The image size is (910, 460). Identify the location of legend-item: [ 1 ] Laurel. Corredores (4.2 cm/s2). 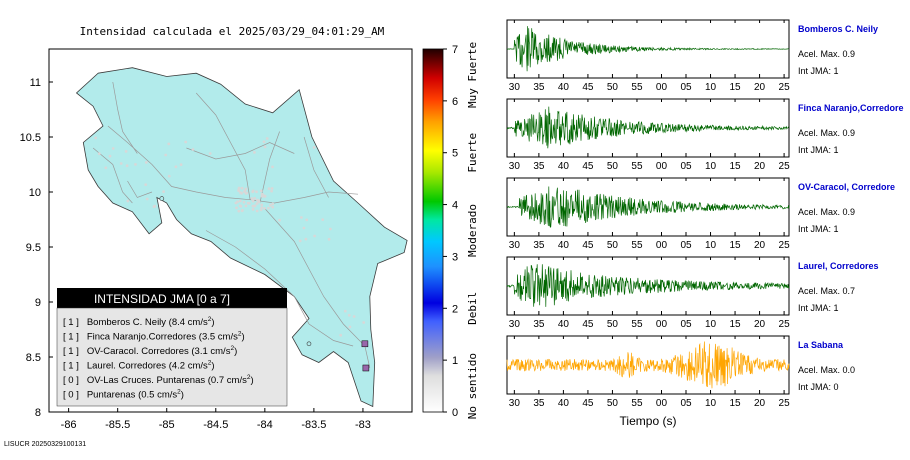
(139, 366).